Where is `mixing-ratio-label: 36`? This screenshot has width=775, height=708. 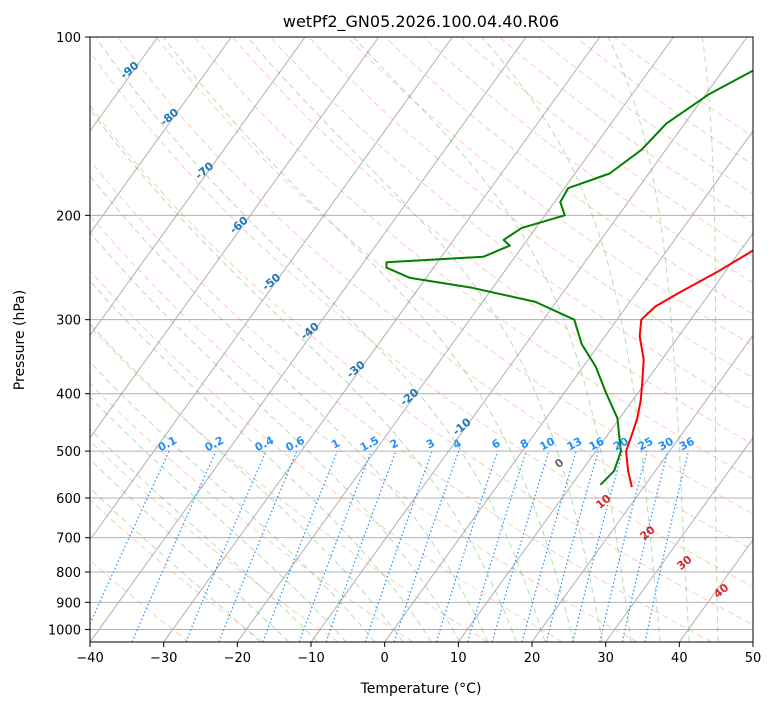 mixing-ratio-label: 36 is located at coordinates (687, 444).